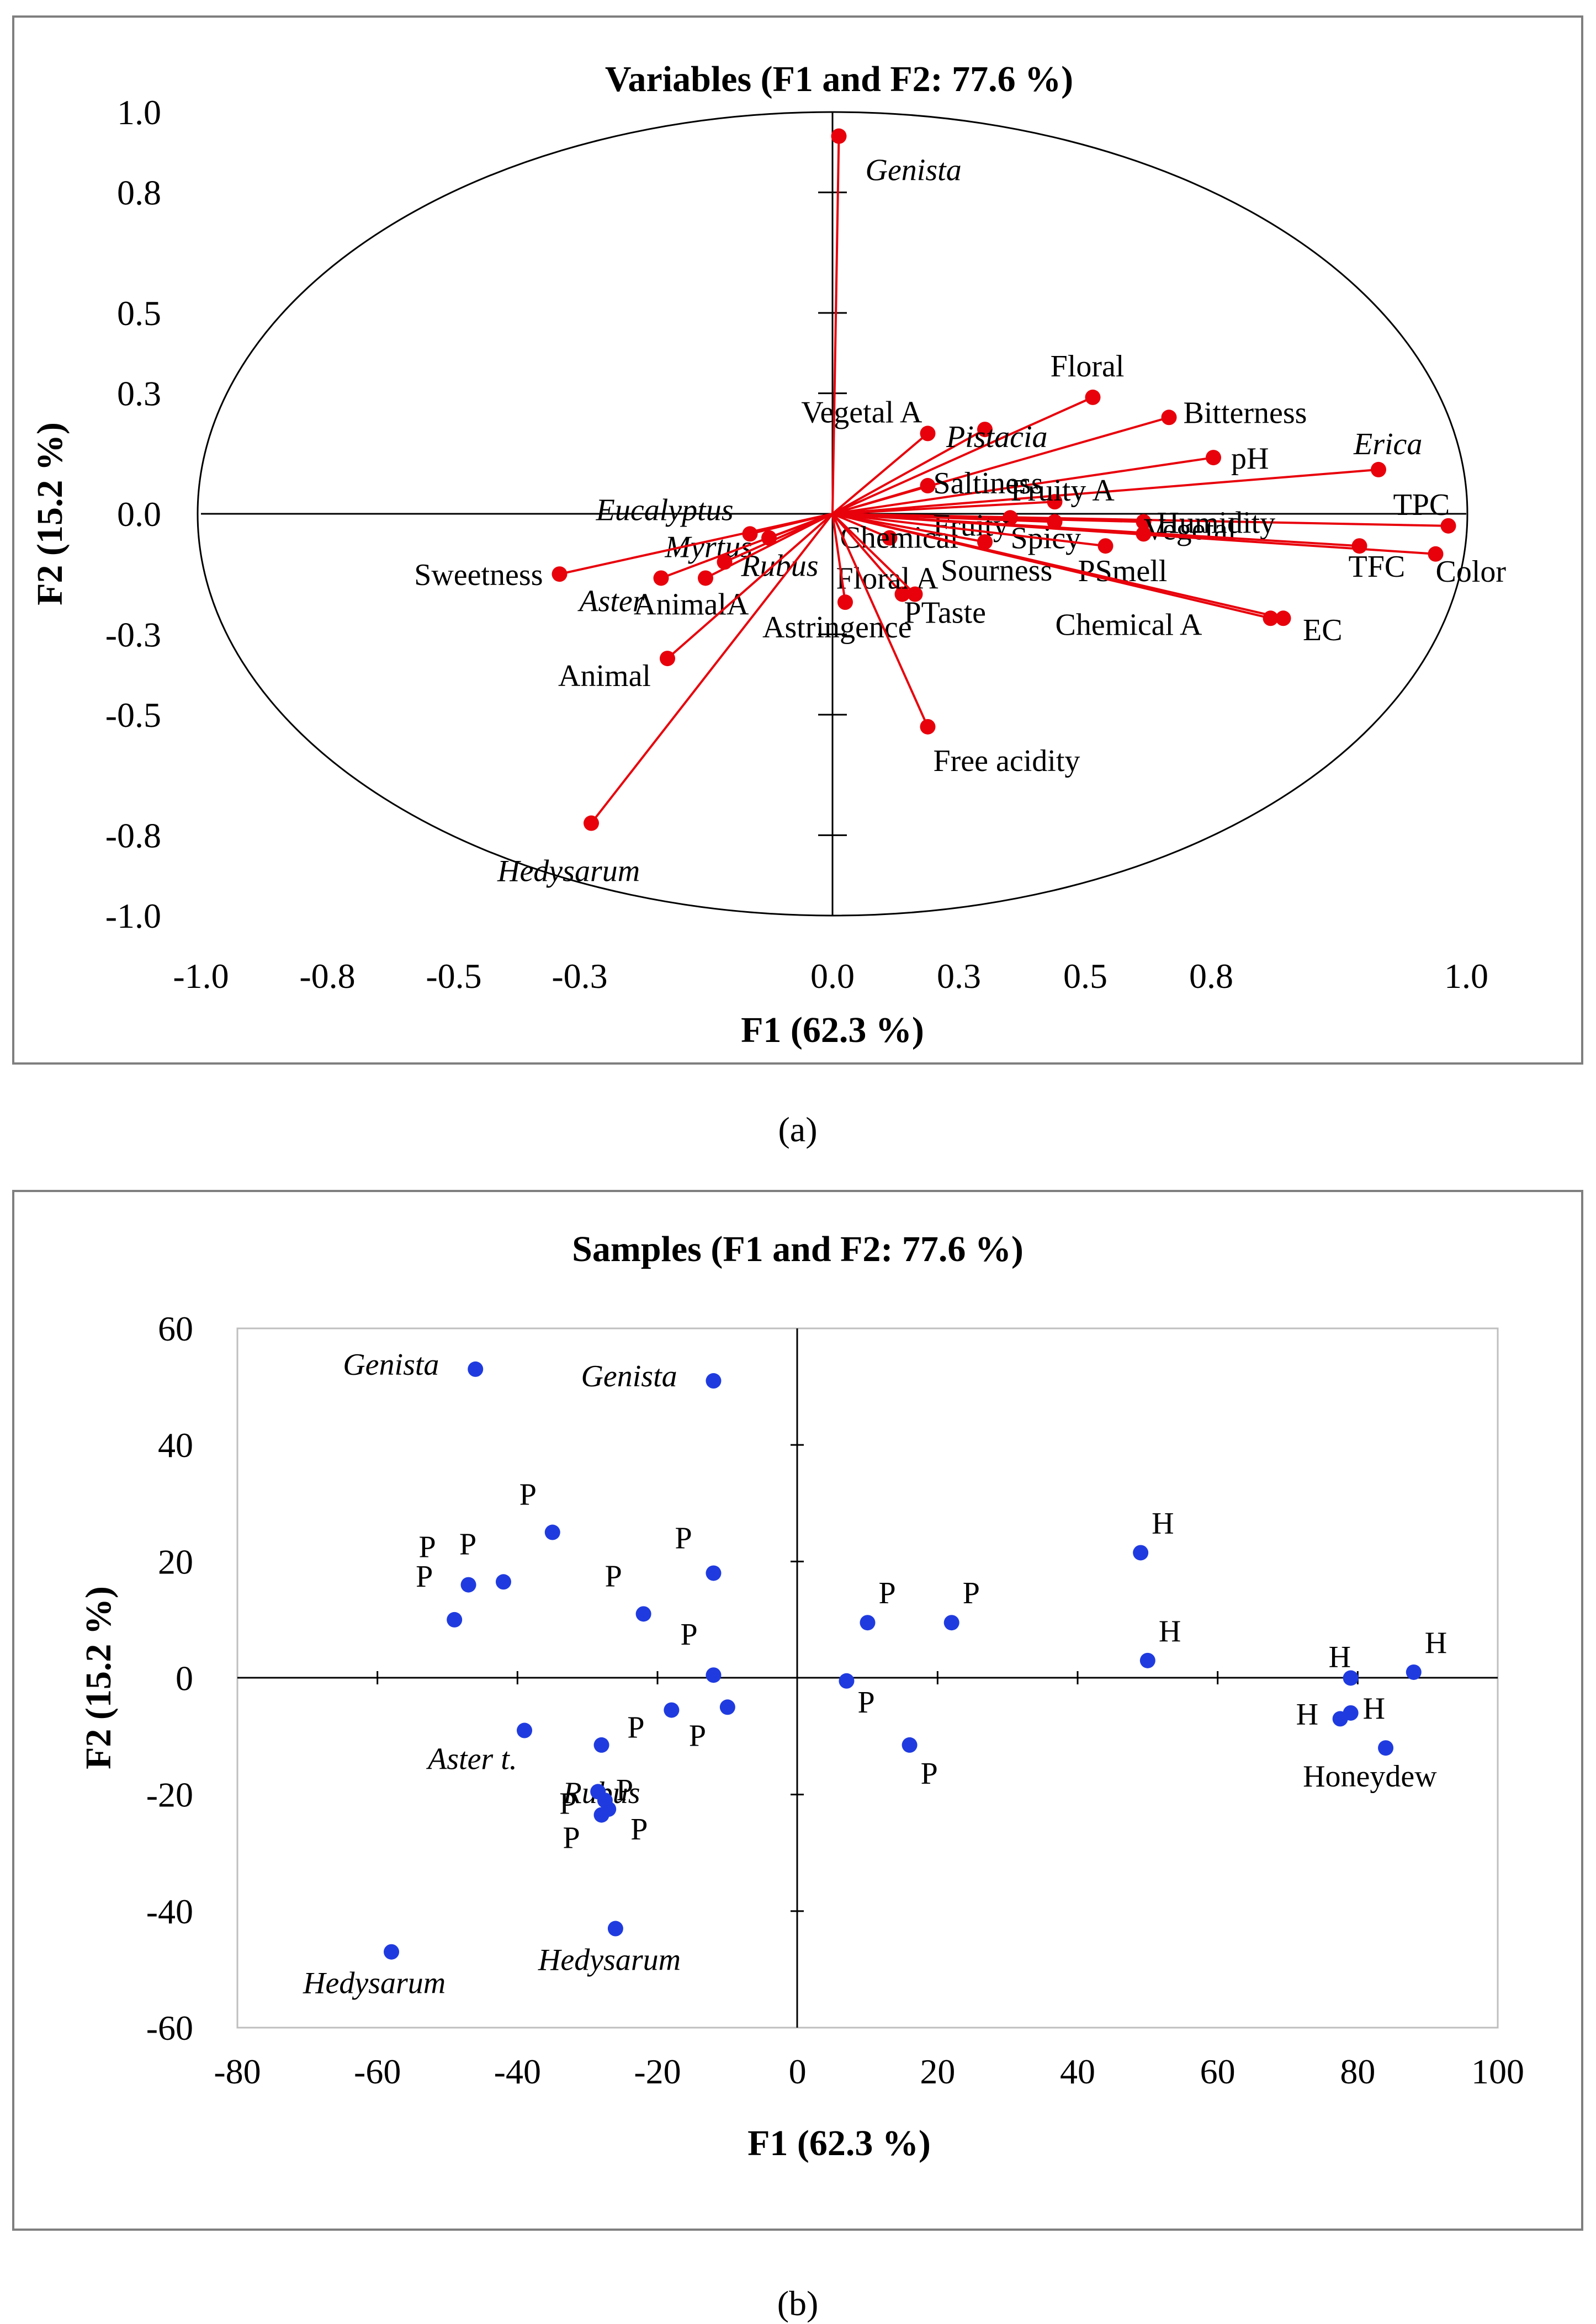 This screenshot has height=2324, width=1596. Describe the element at coordinates (1357, 2071) in the screenshot. I see `x-tick-label-b: 80` at that location.